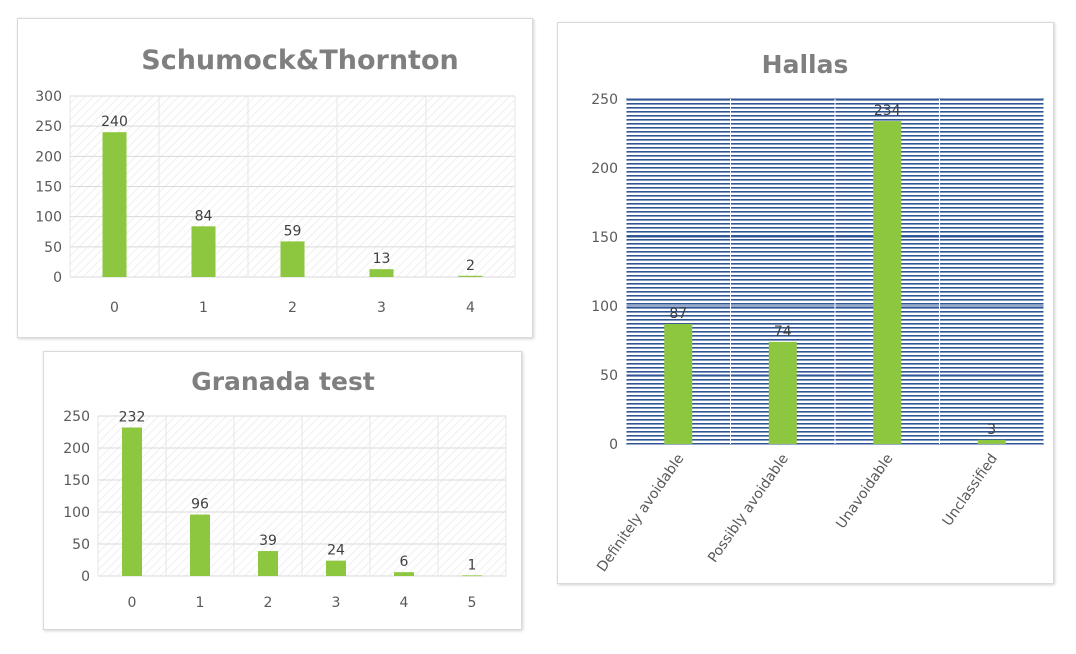 Image resolution: width=1076 pixels, height=654 pixels. What do you see at coordinates (293, 231) in the screenshot?
I see `data-label: 59` at bounding box center [293, 231].